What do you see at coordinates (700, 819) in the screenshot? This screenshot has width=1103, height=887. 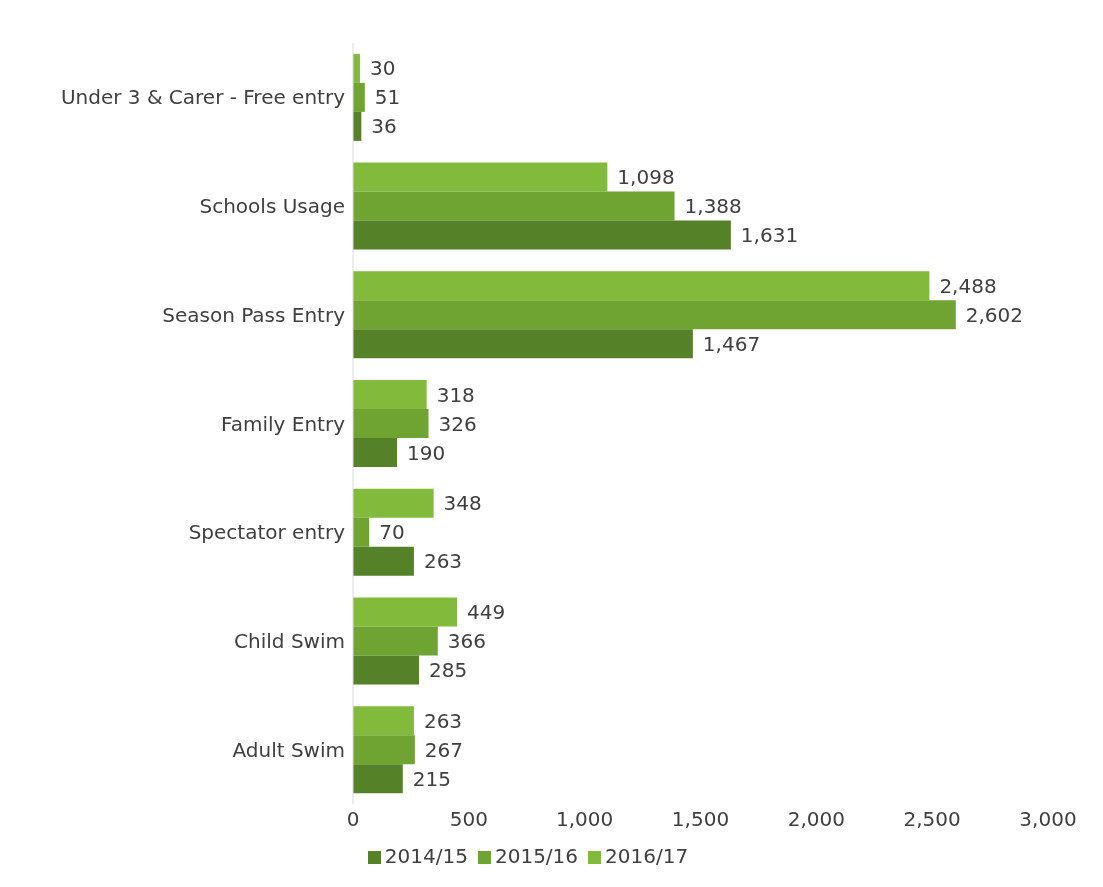 I see `x-tick-label: 1,500` at bounding box center [700, 819].